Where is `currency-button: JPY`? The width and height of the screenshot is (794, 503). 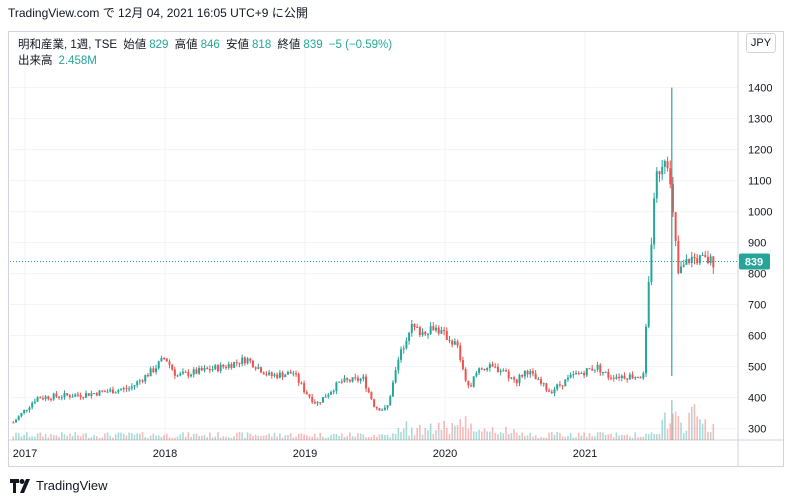 currency-button: JPY is located at coordinates (761, 43).